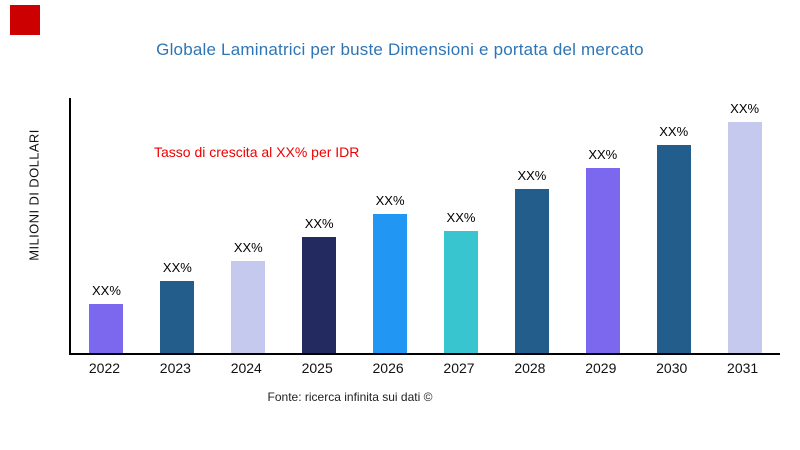 The height and width of the screenshot is (450, 800). I want to click on bar-value-label-2030: XX%, so click(674, 131).